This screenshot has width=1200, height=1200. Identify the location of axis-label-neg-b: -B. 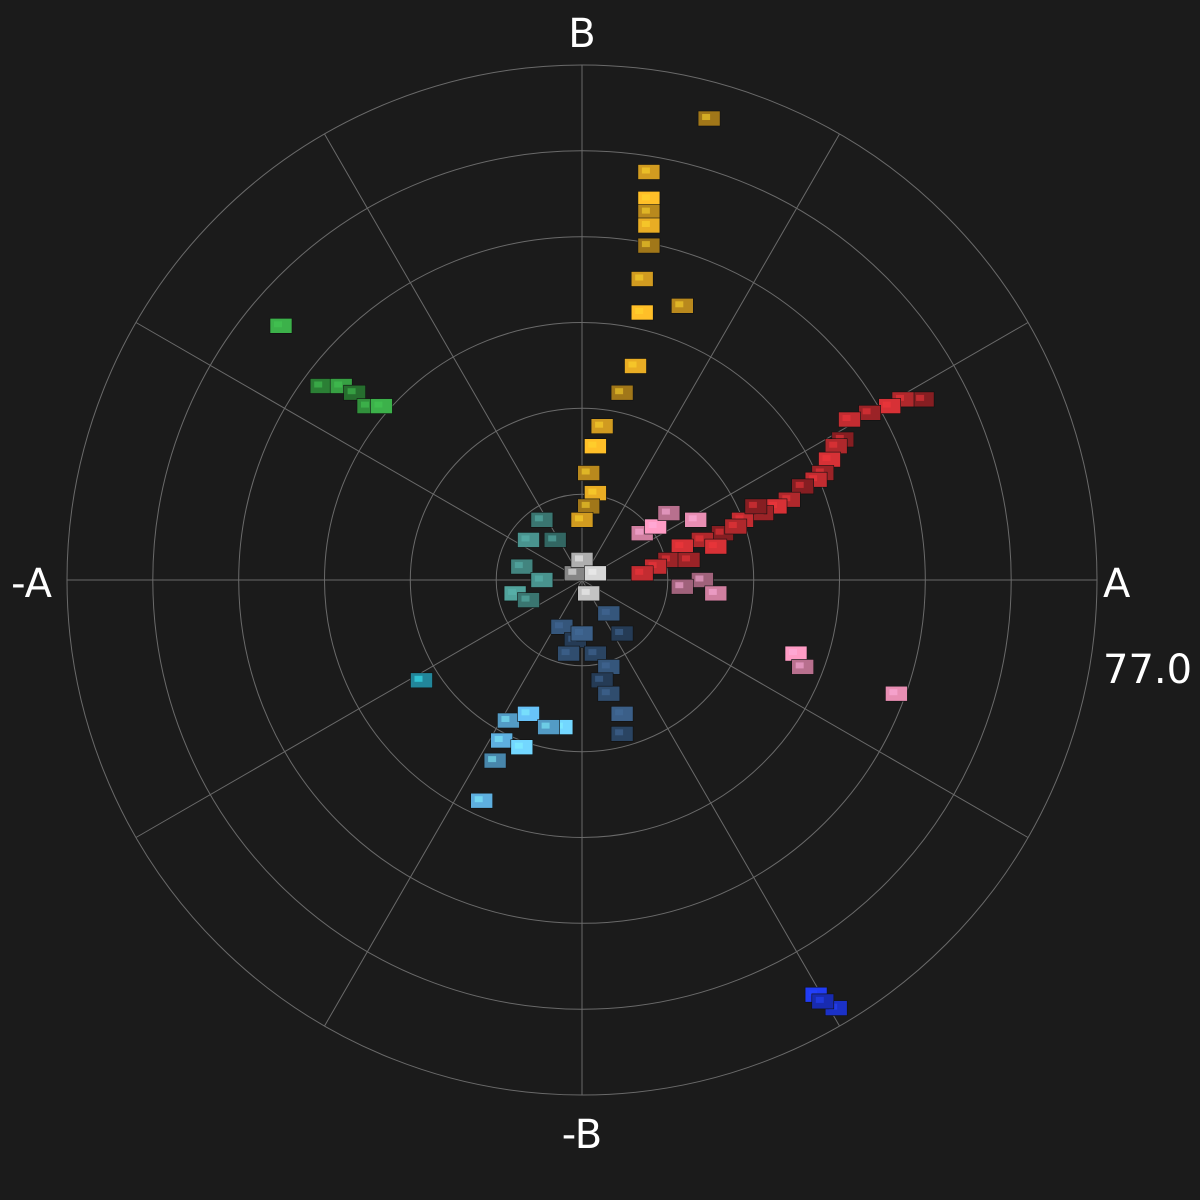
(582, 1135).